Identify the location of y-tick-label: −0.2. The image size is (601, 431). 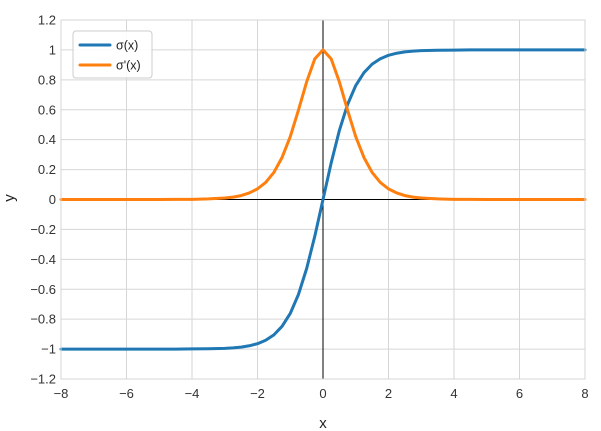
(43, 229).